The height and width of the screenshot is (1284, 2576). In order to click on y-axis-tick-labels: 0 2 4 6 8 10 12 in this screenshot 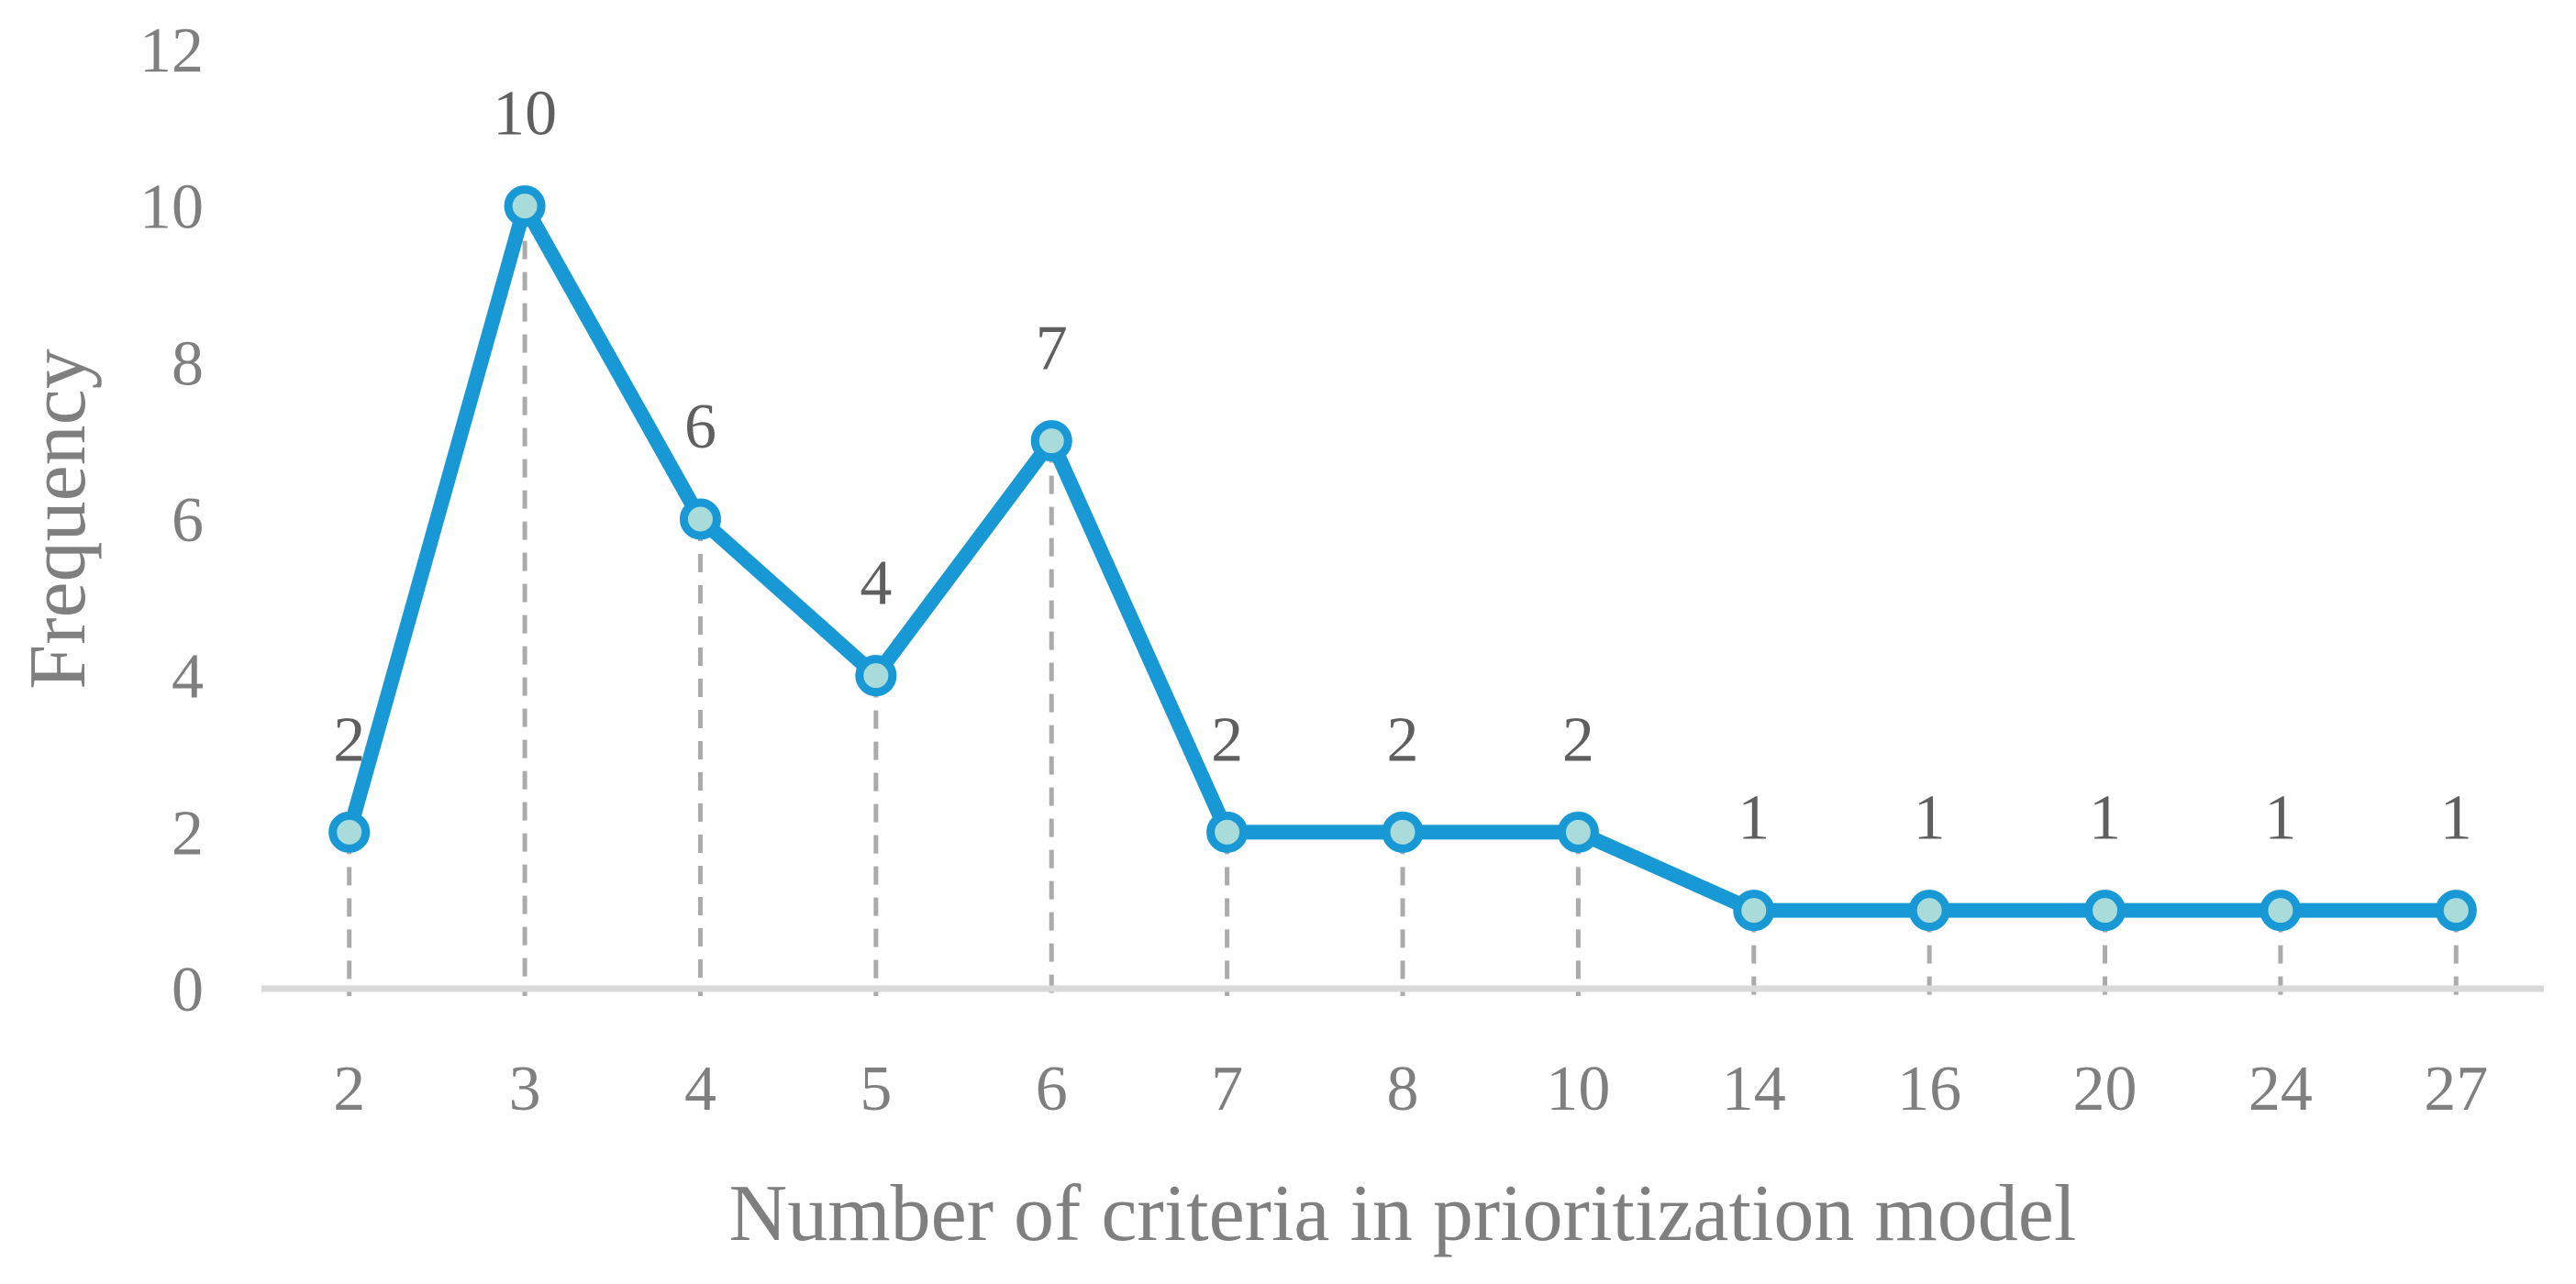, I will do `click(171, 520)`.